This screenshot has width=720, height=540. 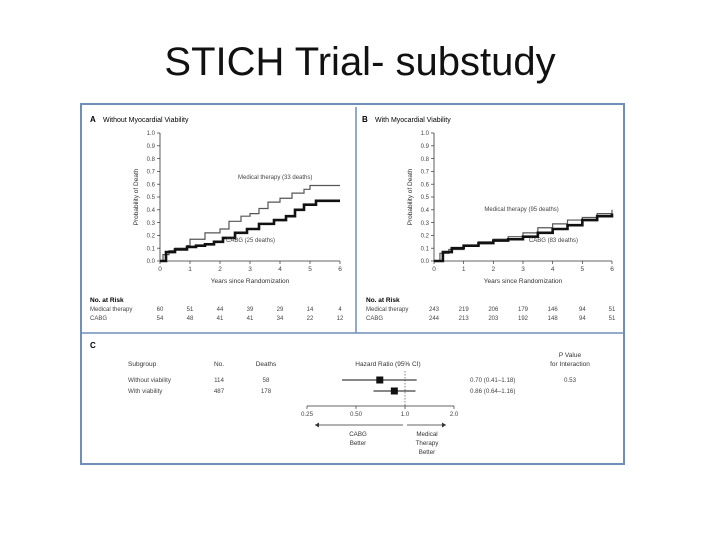 I want to click on favors-cabg-label: Better, so click(x=358, y=443).